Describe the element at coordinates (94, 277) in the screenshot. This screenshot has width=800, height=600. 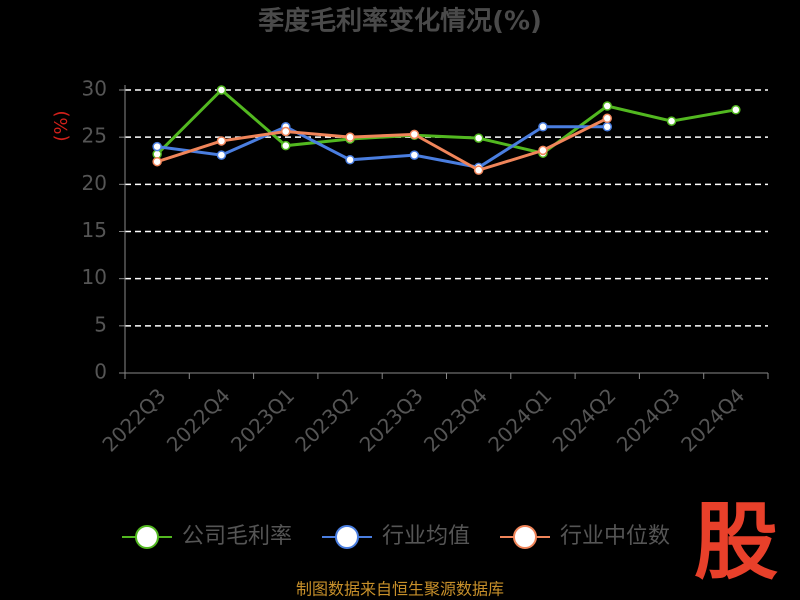
I see `y-tick-label: 10` at that location.